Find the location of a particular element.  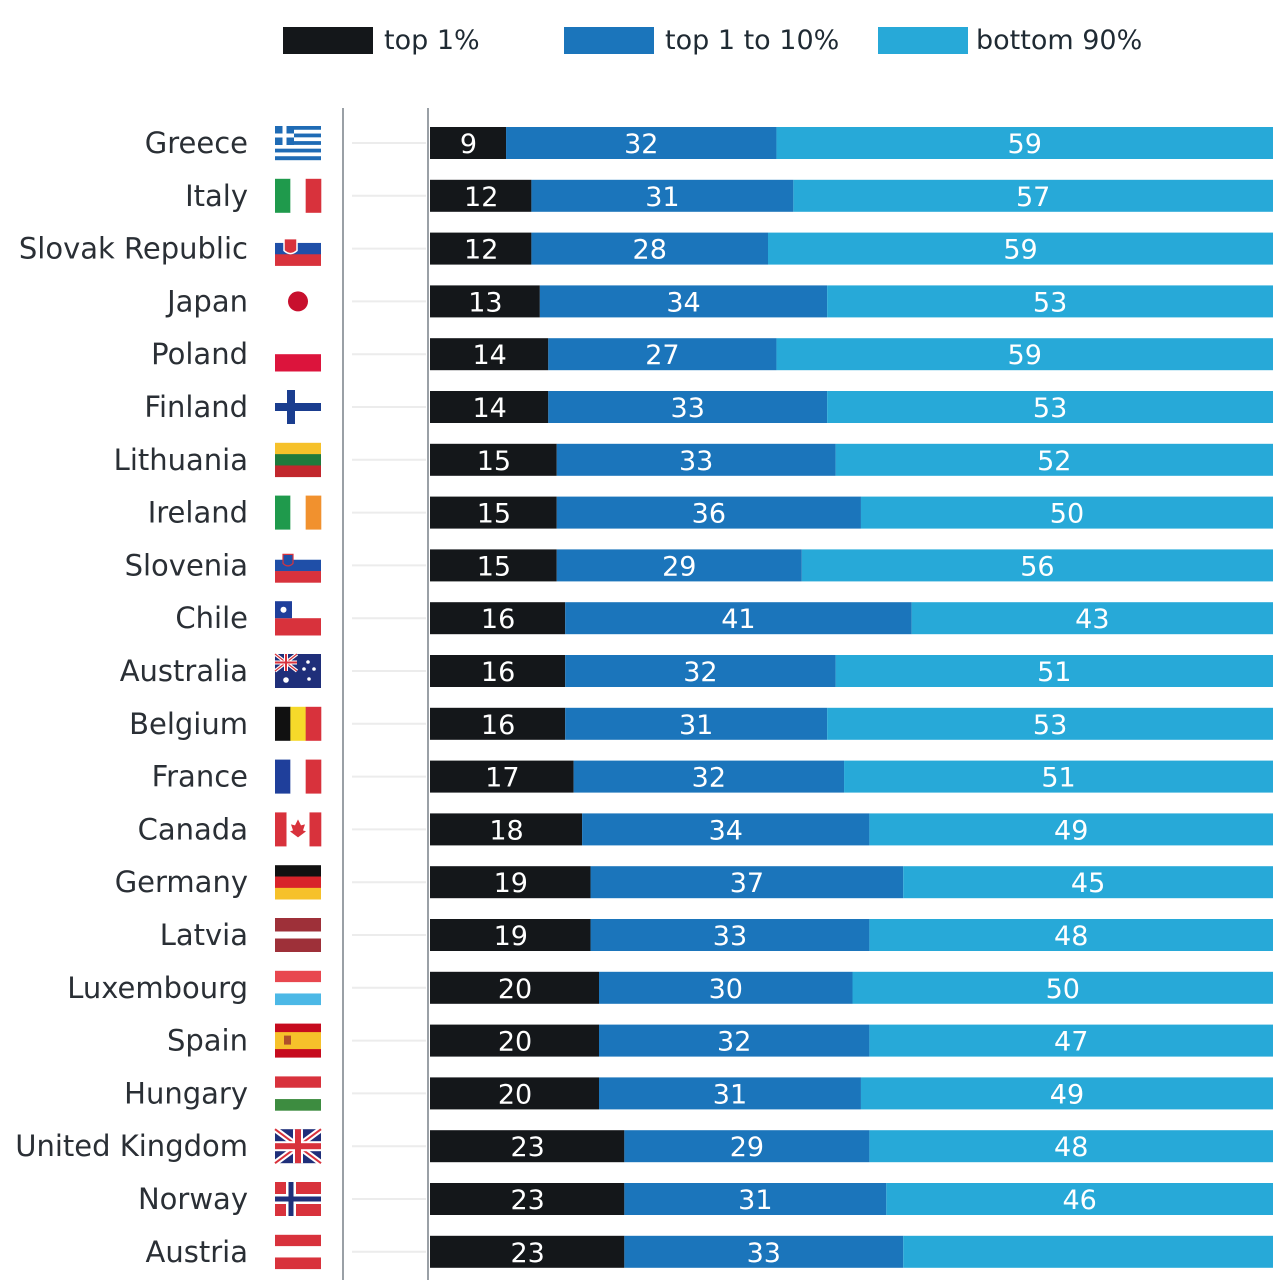

luxembourg-flag-icon is located at coordinates (298, 988).